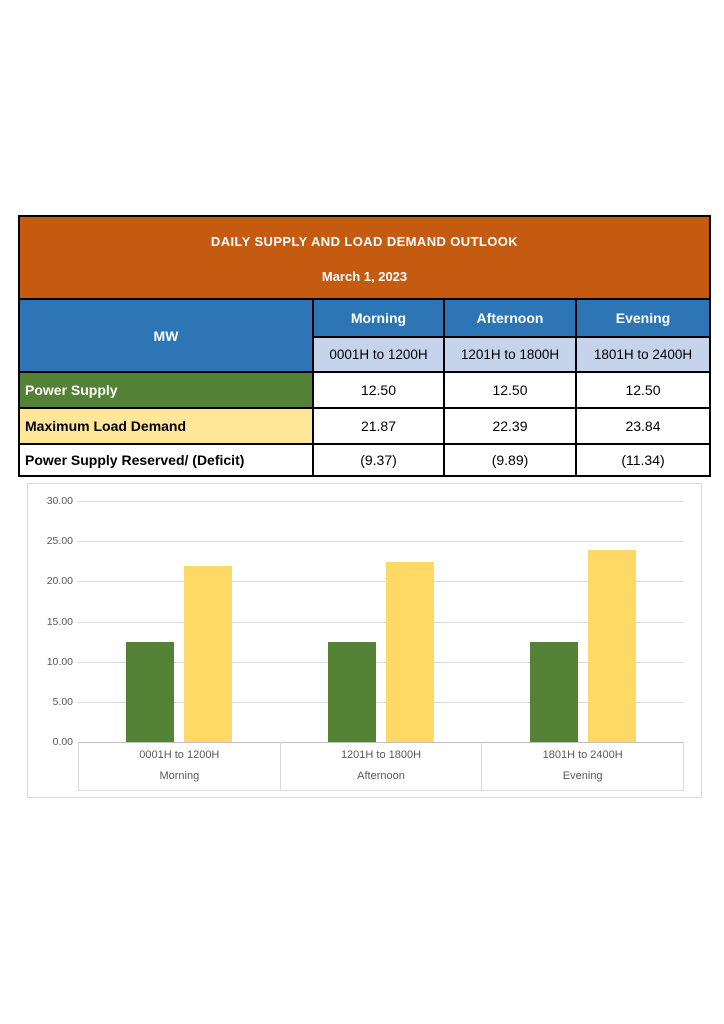 The width and height of the screenshot is (724, 1024). What do you see at coordinates (59, 622) in the screenshot?
I see `y-axis-tick-label: 15.00` at bounding box center [59, 622].